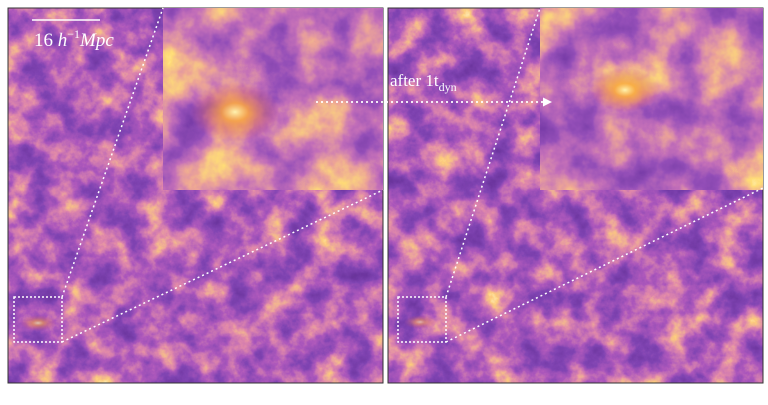 Image resolution: width=768 pixels, height=405 pixels. I want to click on scale-unit: Mpc, so click(96, 40).